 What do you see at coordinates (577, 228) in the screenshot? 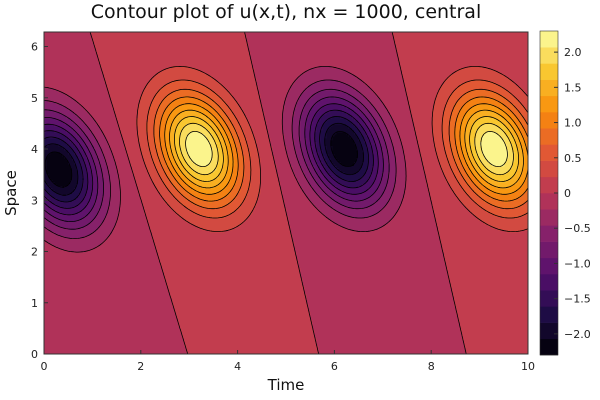
I see `colorbar-tick-label: −0.5` at bounding box center [577, 228].